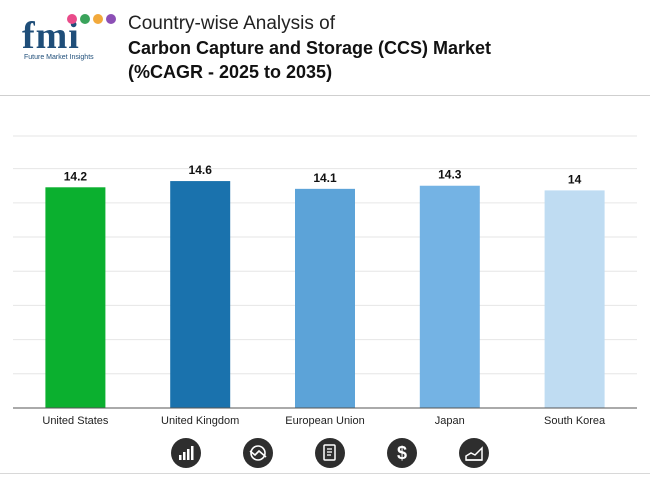 The height and width of the screenshot is (480, 650). Describe the element at coordinates (69, 38) in the screenshot. I see `fmi-logo: fmi Future Market Insights` at that location.